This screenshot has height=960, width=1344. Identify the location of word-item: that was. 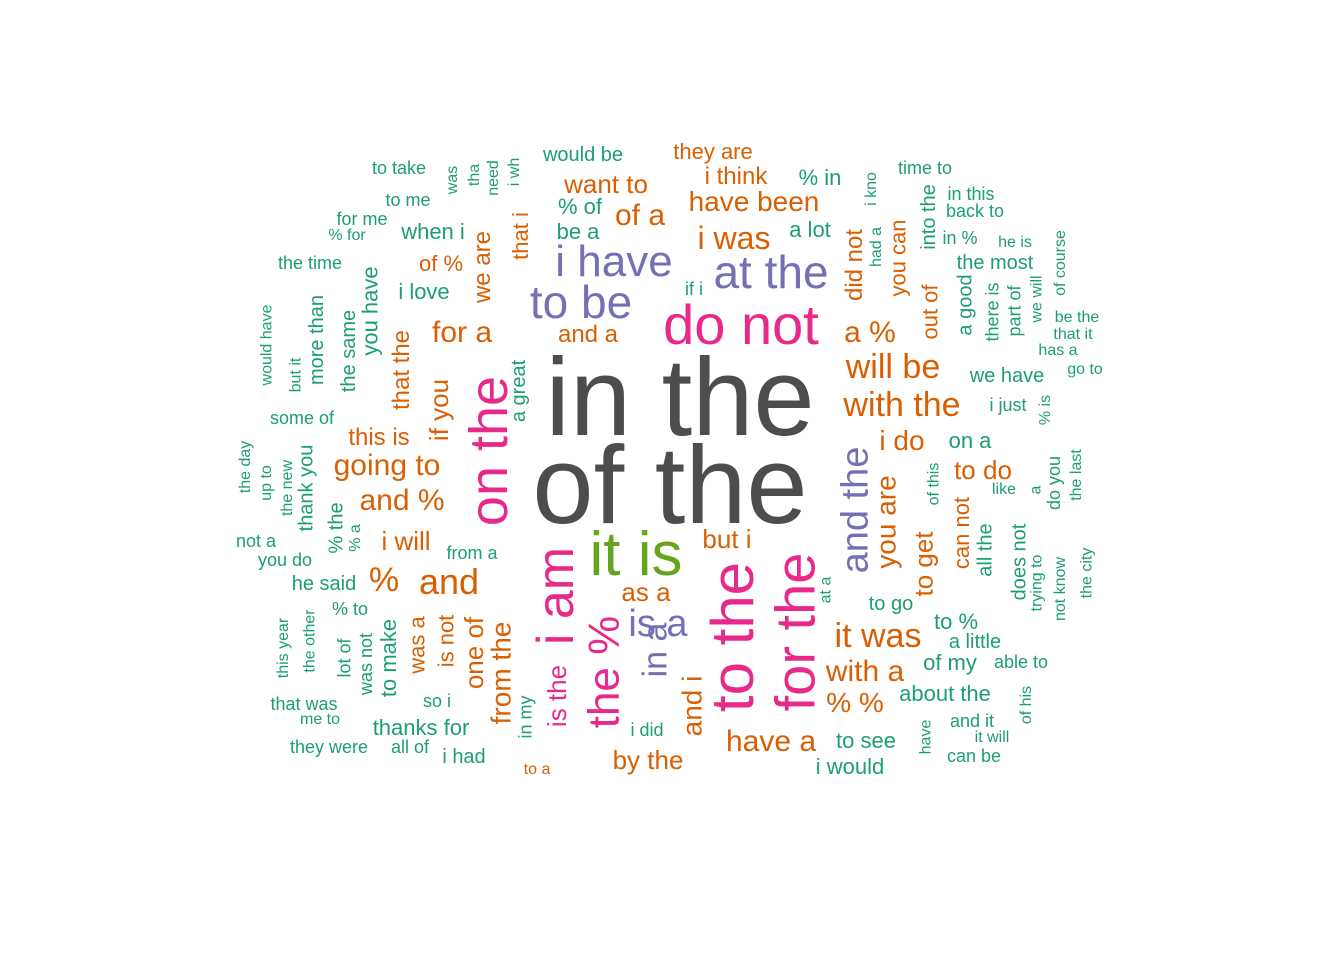
(304, 704).